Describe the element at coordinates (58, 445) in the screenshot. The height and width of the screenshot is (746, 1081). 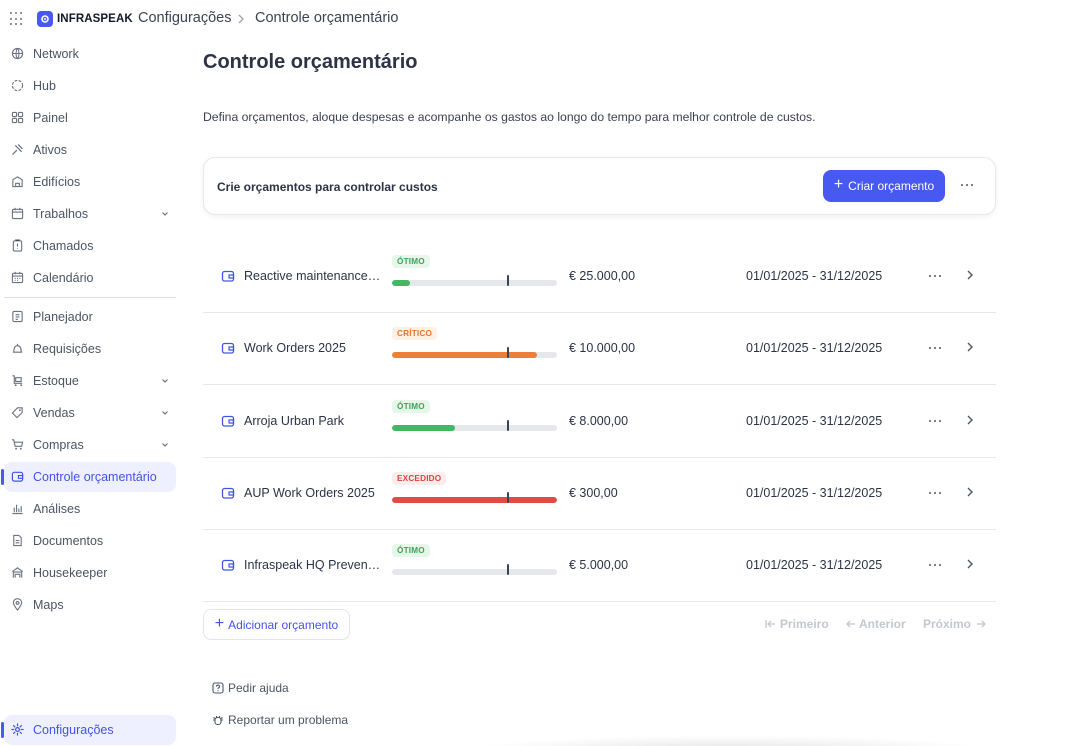
I see `sidebar-item-label: Compras` at that location.